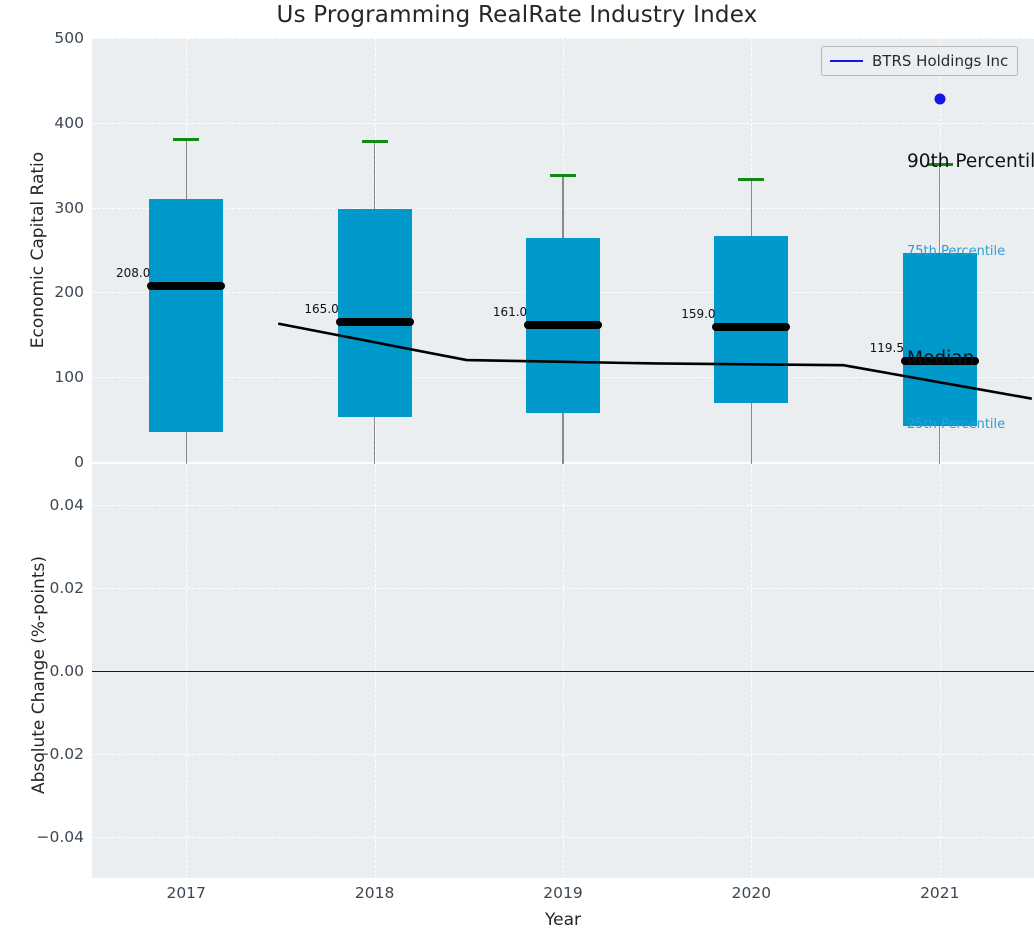  Describe the element at coordinates (133, 272) in the screenshot. I see `median-value-label: 208.0` at that location.